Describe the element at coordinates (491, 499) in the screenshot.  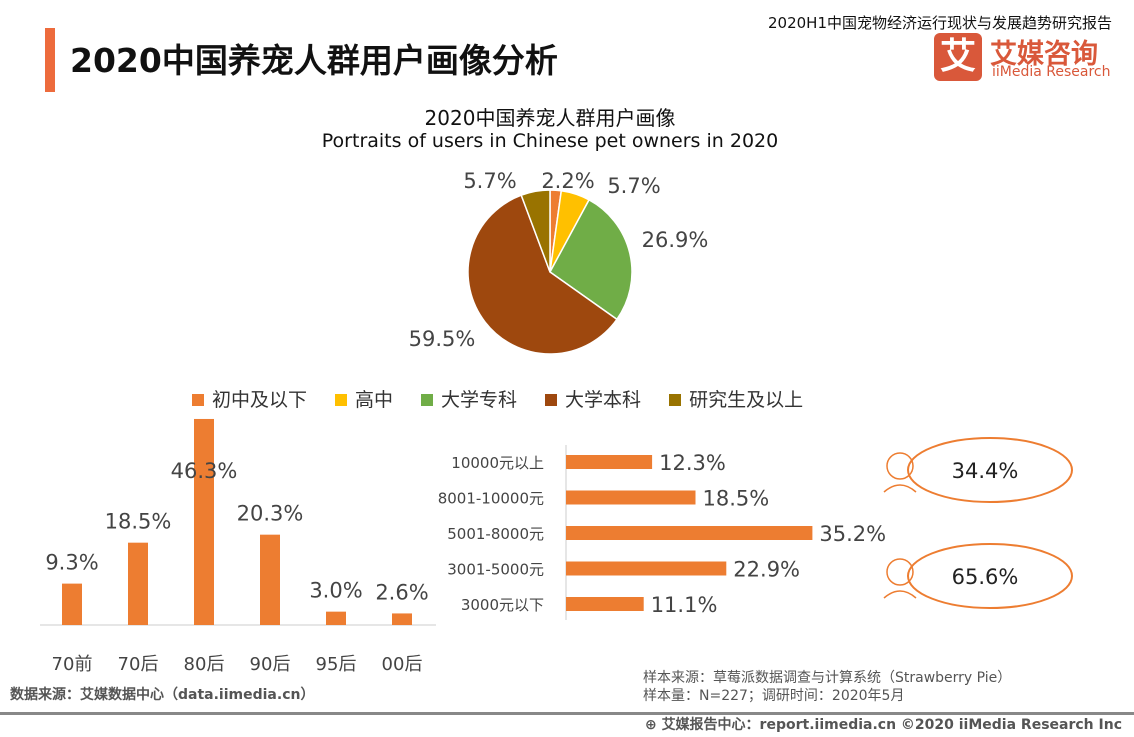
I see `income-category: 8001-10000元` at that location.